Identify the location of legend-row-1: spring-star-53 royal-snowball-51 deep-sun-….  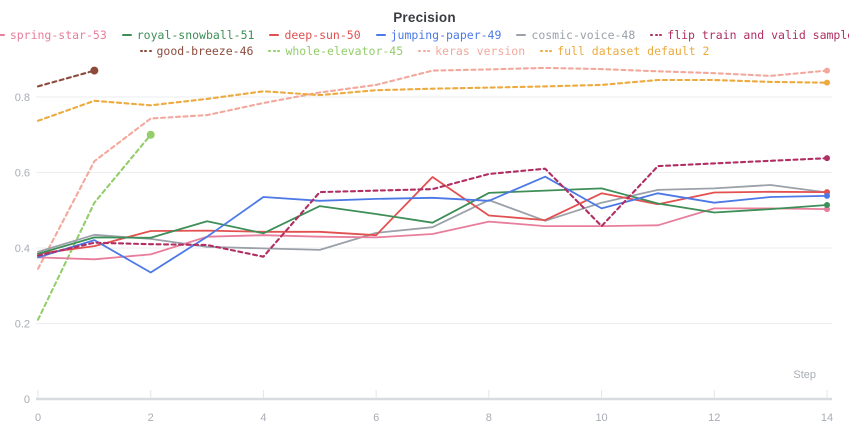
(424, 35).